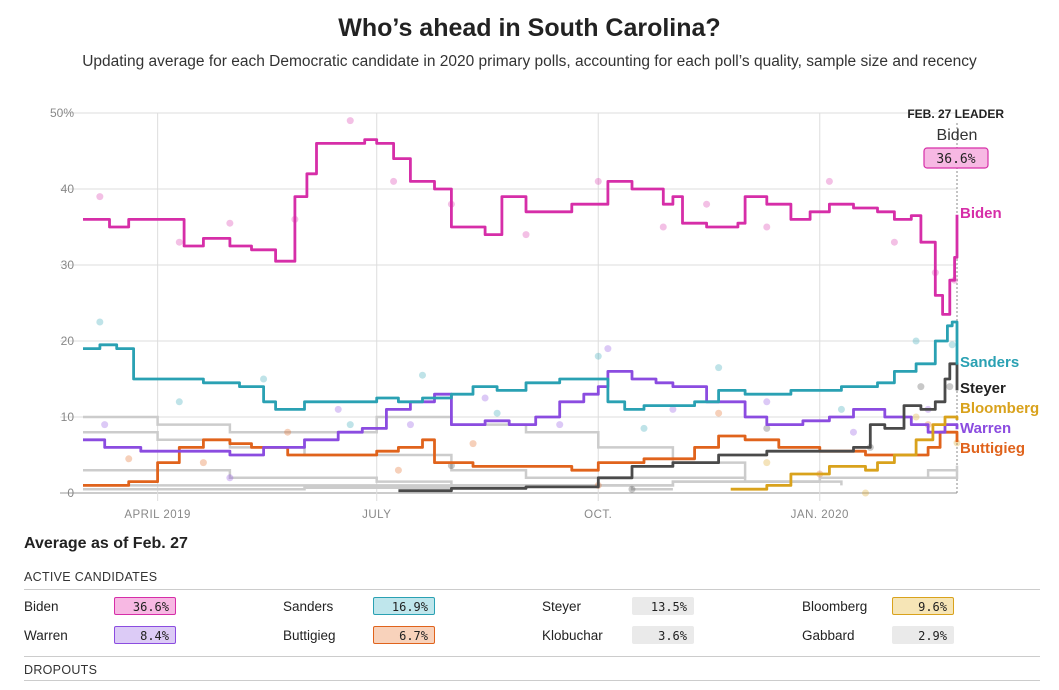 The width and height of the screenshot is (1059, 690). What do you see at coordinates (923, 635) in the screenshot?
I see `candidate-average-badge: 2.9%` at bounding box center [923, 635].